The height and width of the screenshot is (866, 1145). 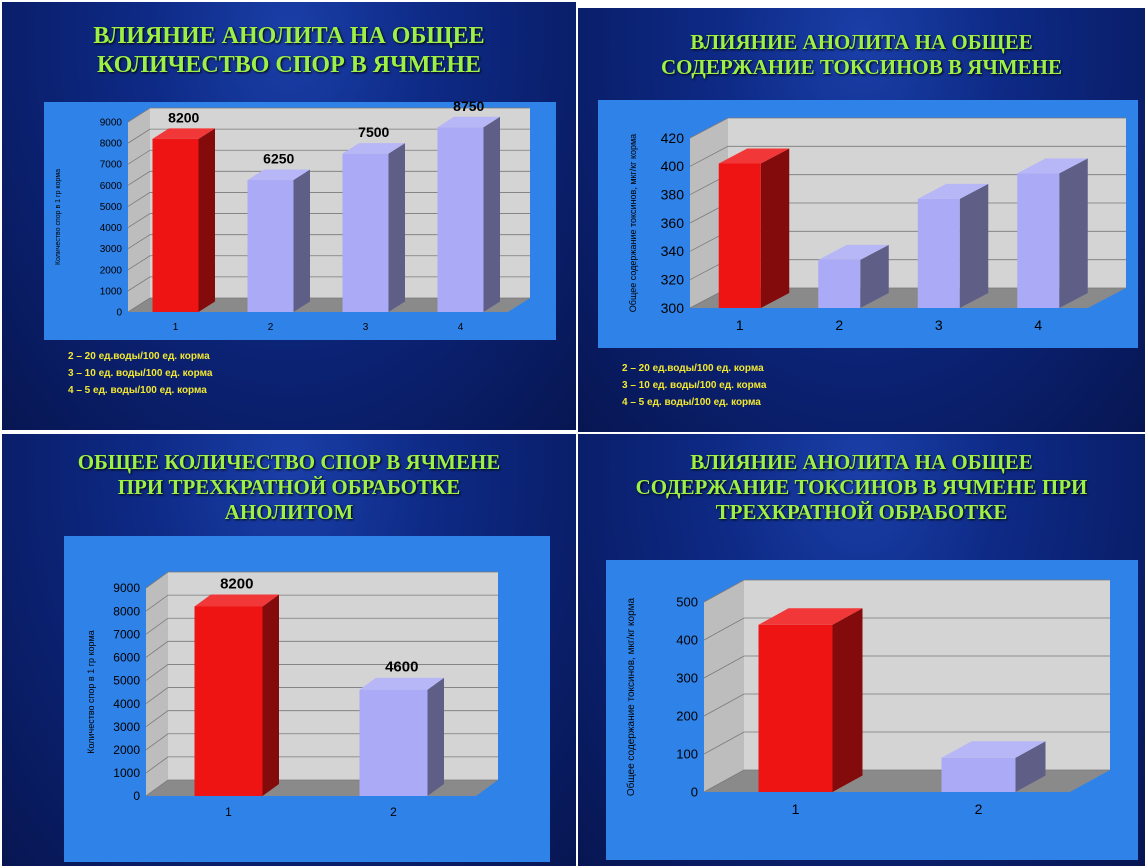 What do you see at coordinates (687, 716) in the screenshot?
I see `y-tick-label: 200` at bounding box center [687, 716].